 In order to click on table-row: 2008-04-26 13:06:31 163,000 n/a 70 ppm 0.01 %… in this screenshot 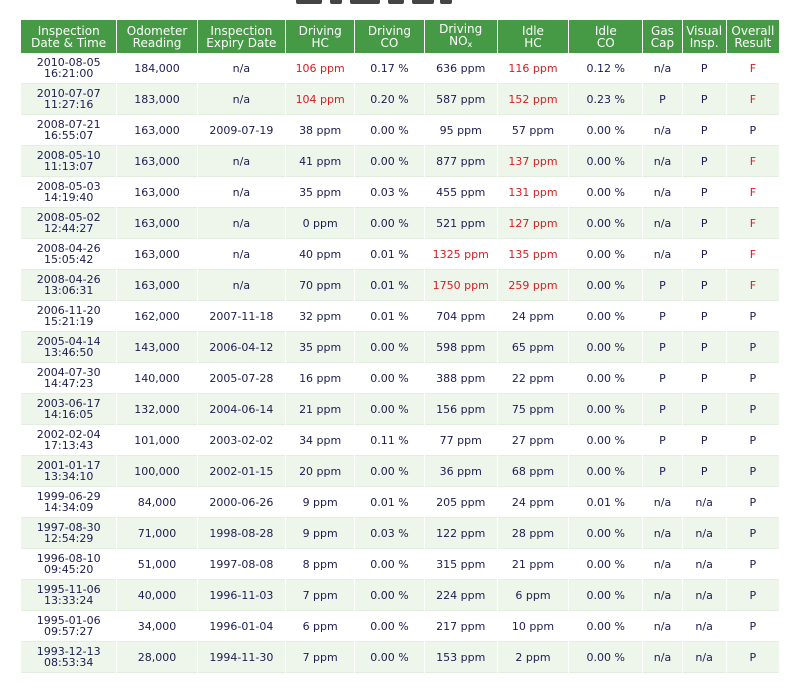, I will do `click(400, 285)`.